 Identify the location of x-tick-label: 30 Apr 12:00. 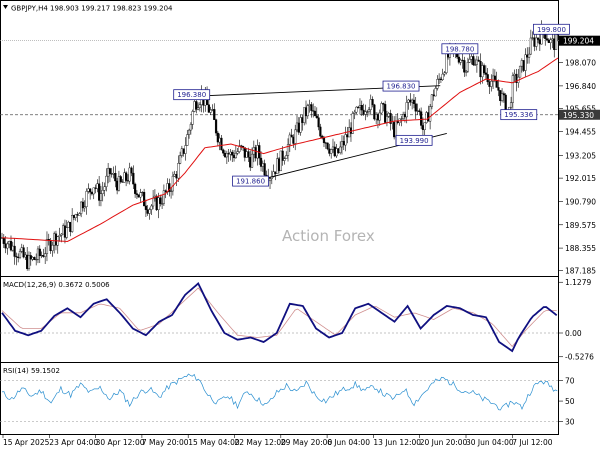
(120, 442).